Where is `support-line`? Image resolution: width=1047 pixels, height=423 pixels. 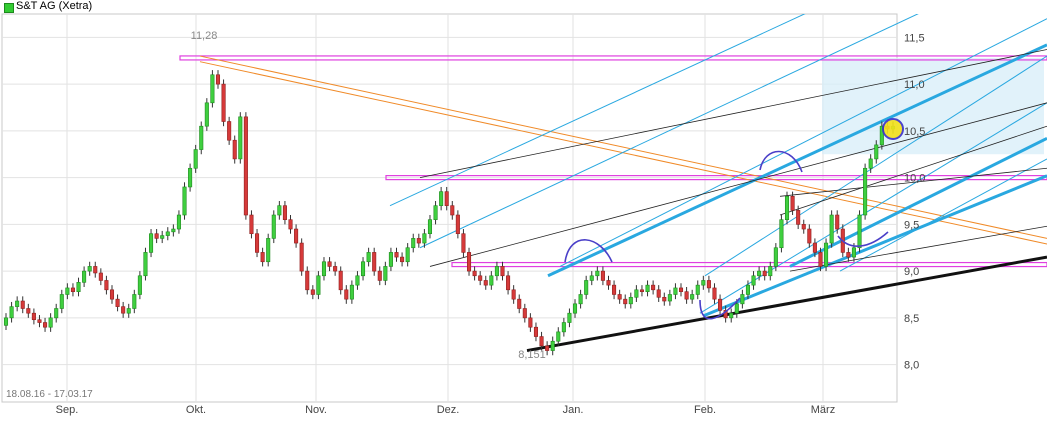
support-line is located at coordinates (786, 304).